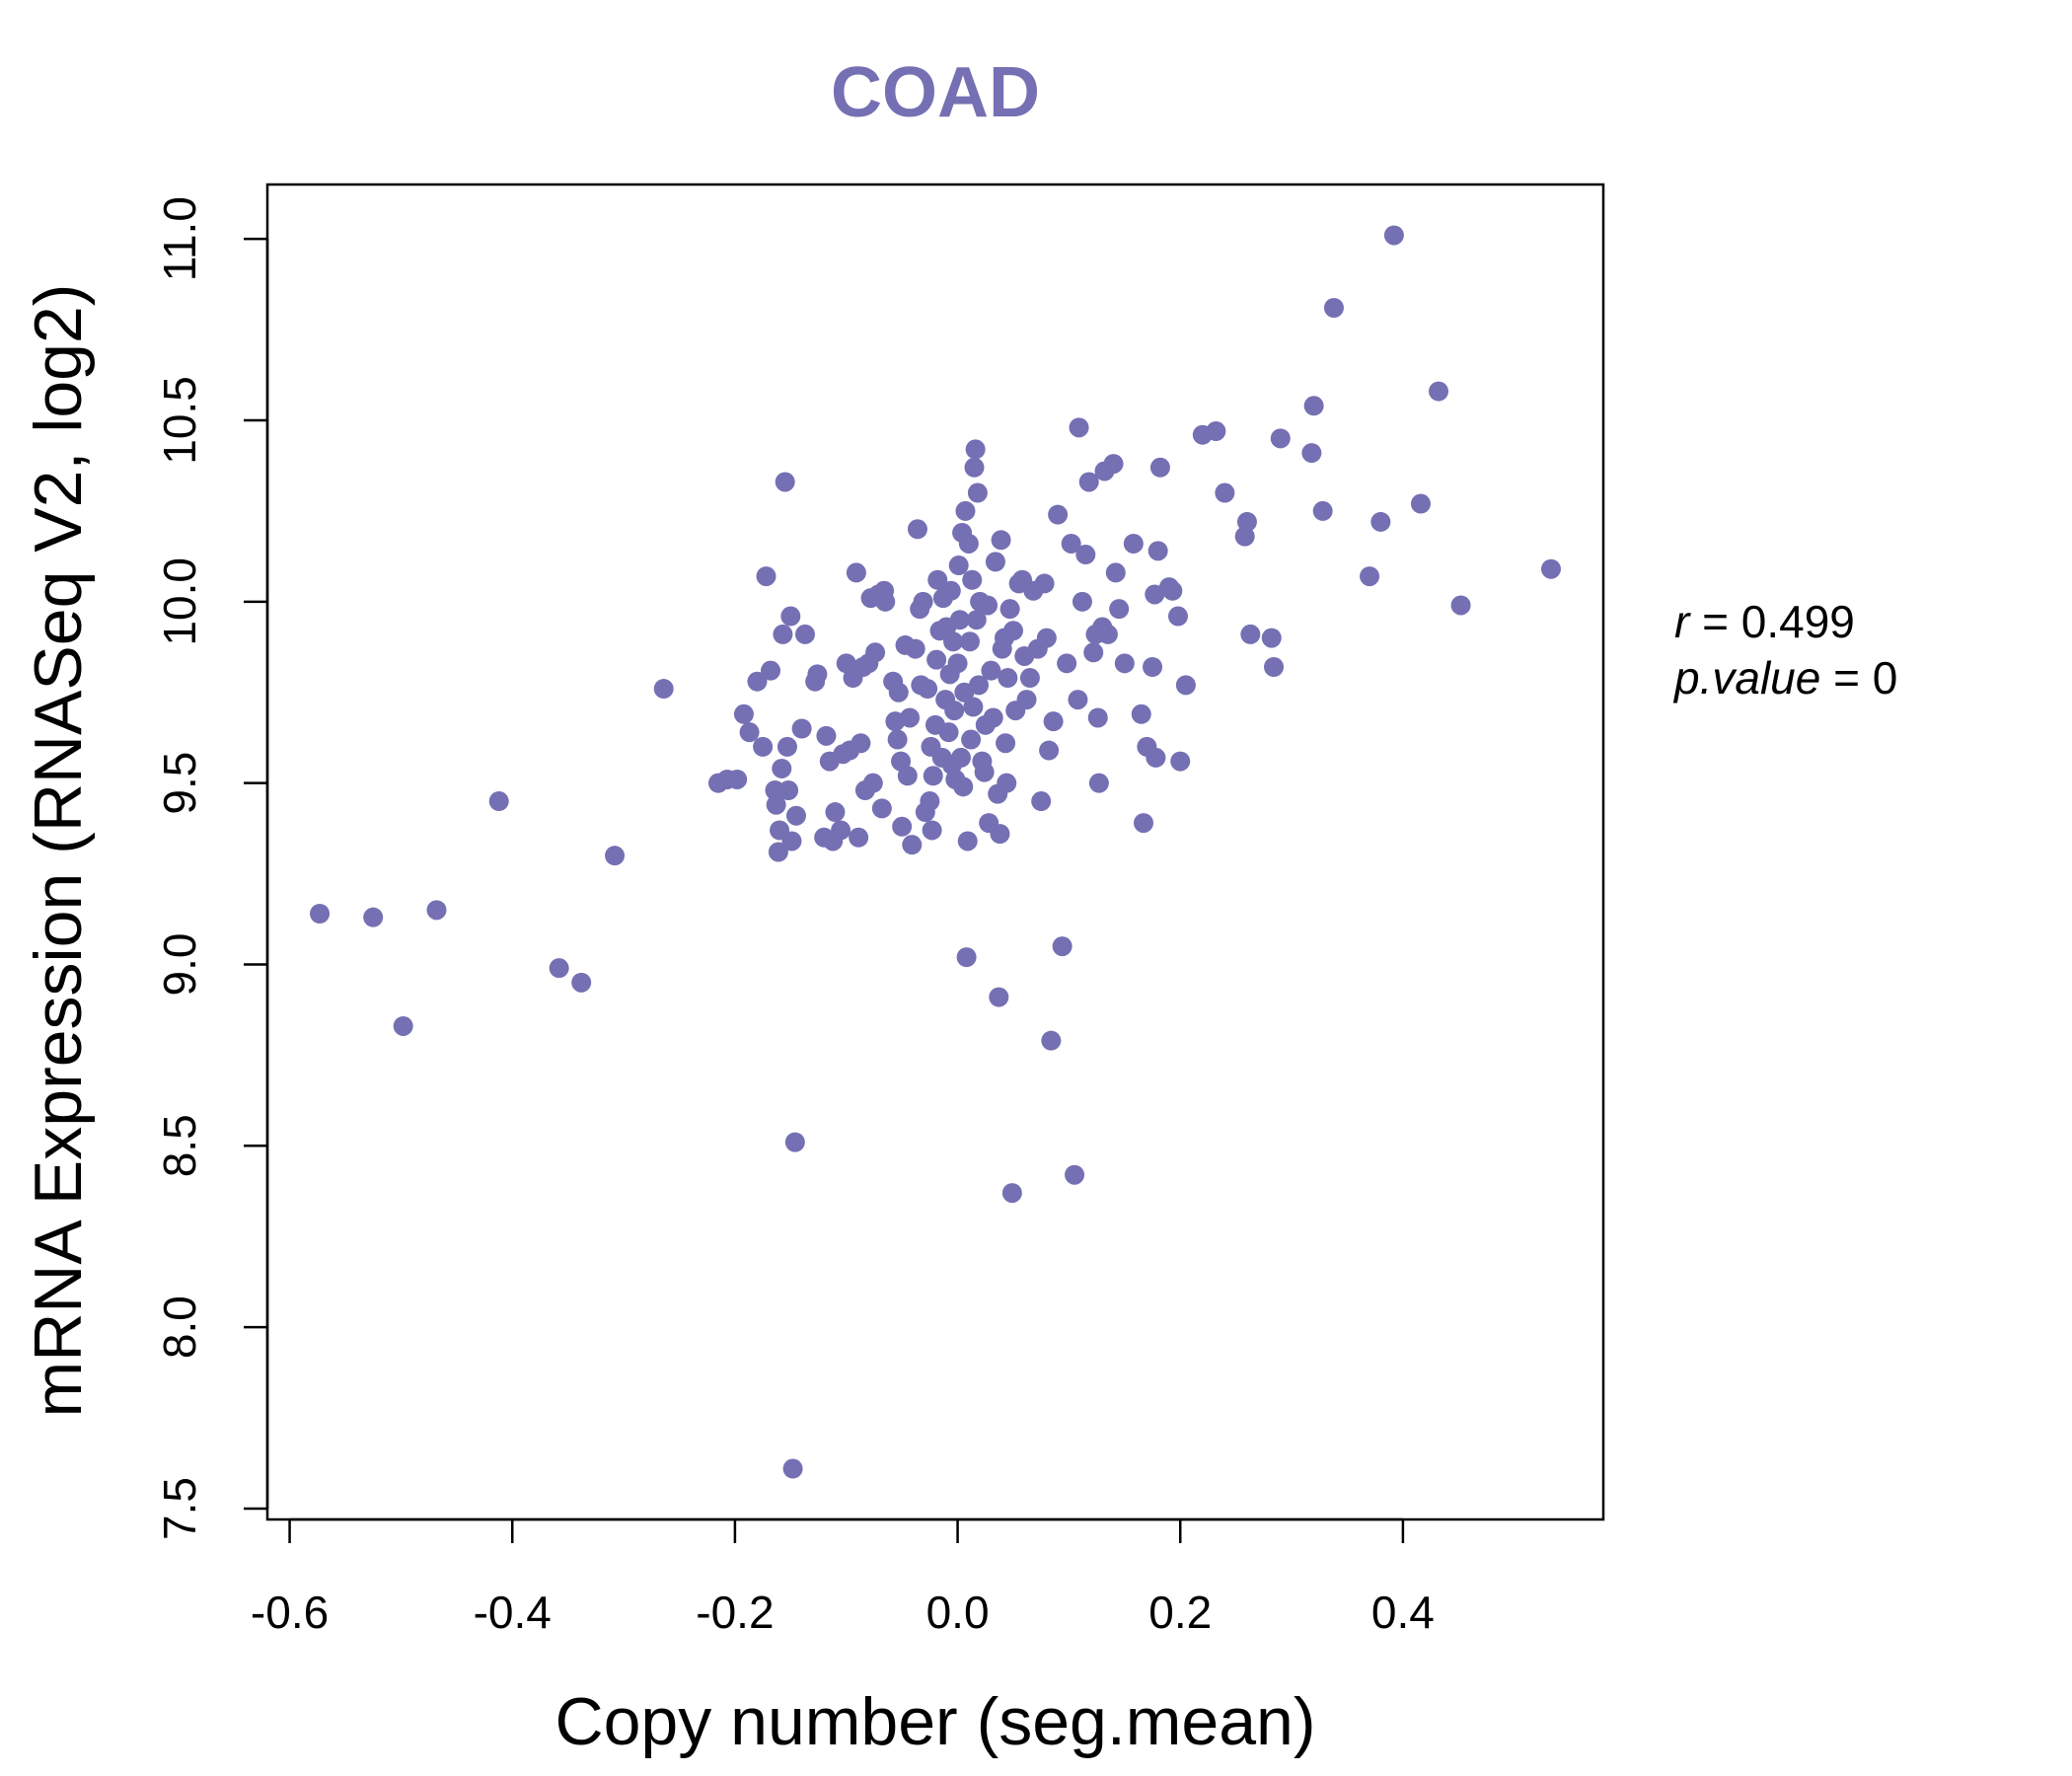 The height and width of the screenshot is (1776, 2072). I want to click on correlation-stats: r = 0.499 p.value = 0, so click(1785, 650).